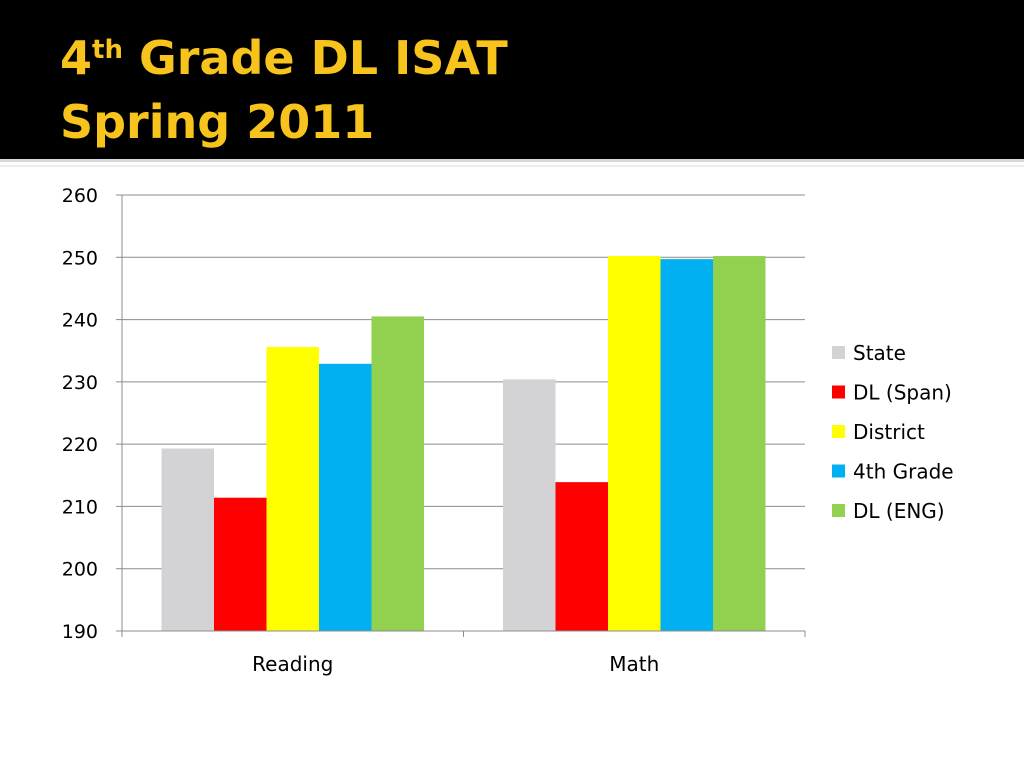  Describe the element at coordinates (92, 414) in the screenshot. I see `y-axis-ticks: 190 200 210 220 230 240 250 260` at that location.